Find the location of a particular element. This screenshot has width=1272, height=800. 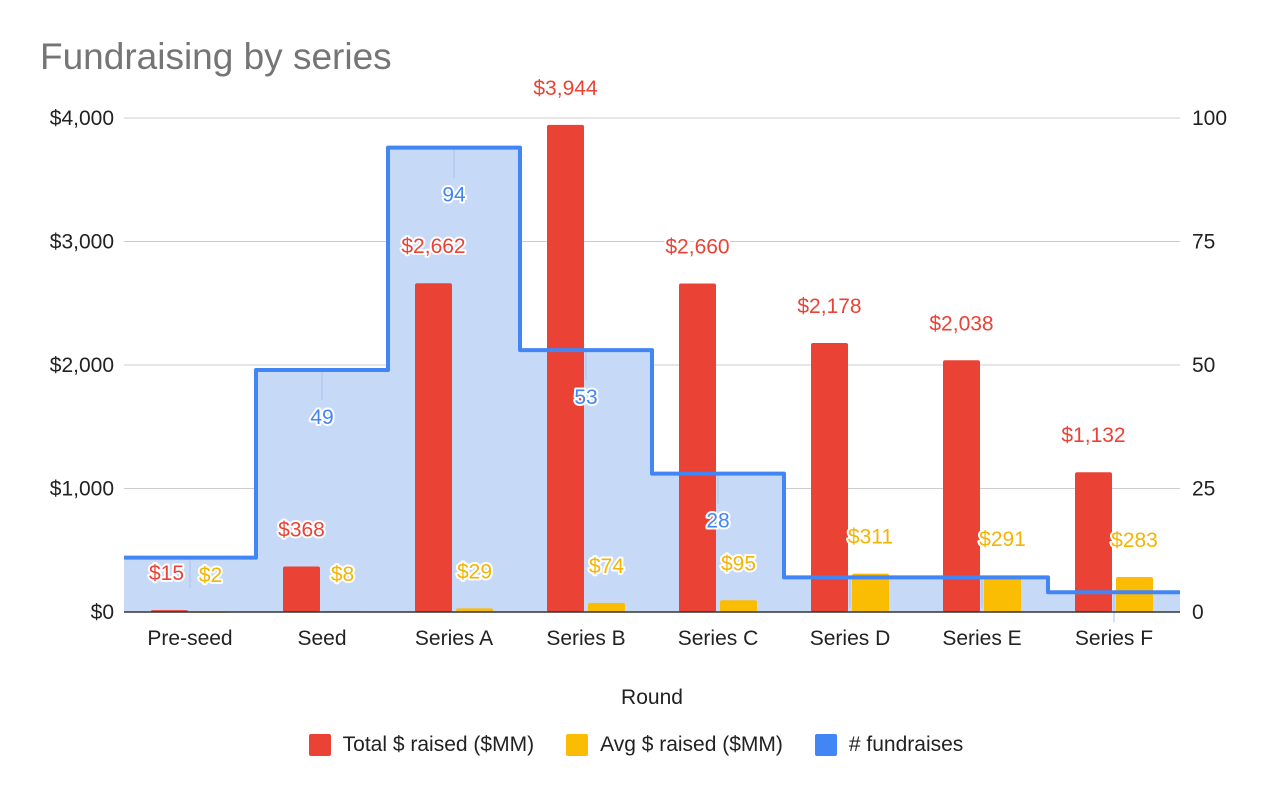

y-tick-right: 0 is located at coordinates (1198, 612).